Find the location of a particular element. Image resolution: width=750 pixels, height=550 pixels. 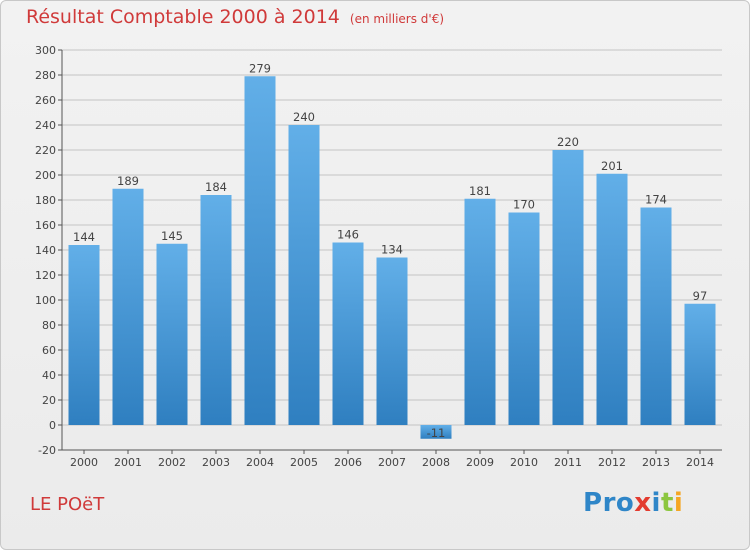

chart-unit: (en milliers d'€) is located at coordinates (397, 19).